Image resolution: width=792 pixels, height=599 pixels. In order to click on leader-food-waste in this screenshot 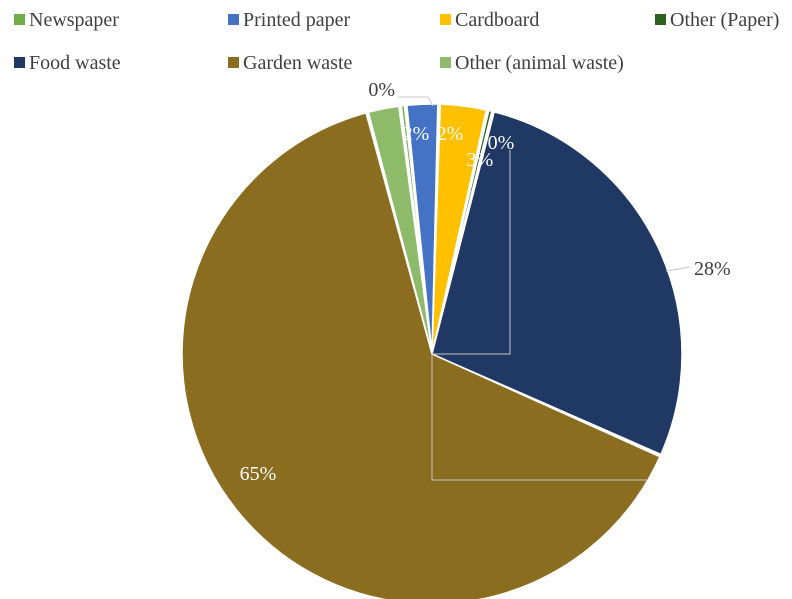, I will do `click(678, 269)`.